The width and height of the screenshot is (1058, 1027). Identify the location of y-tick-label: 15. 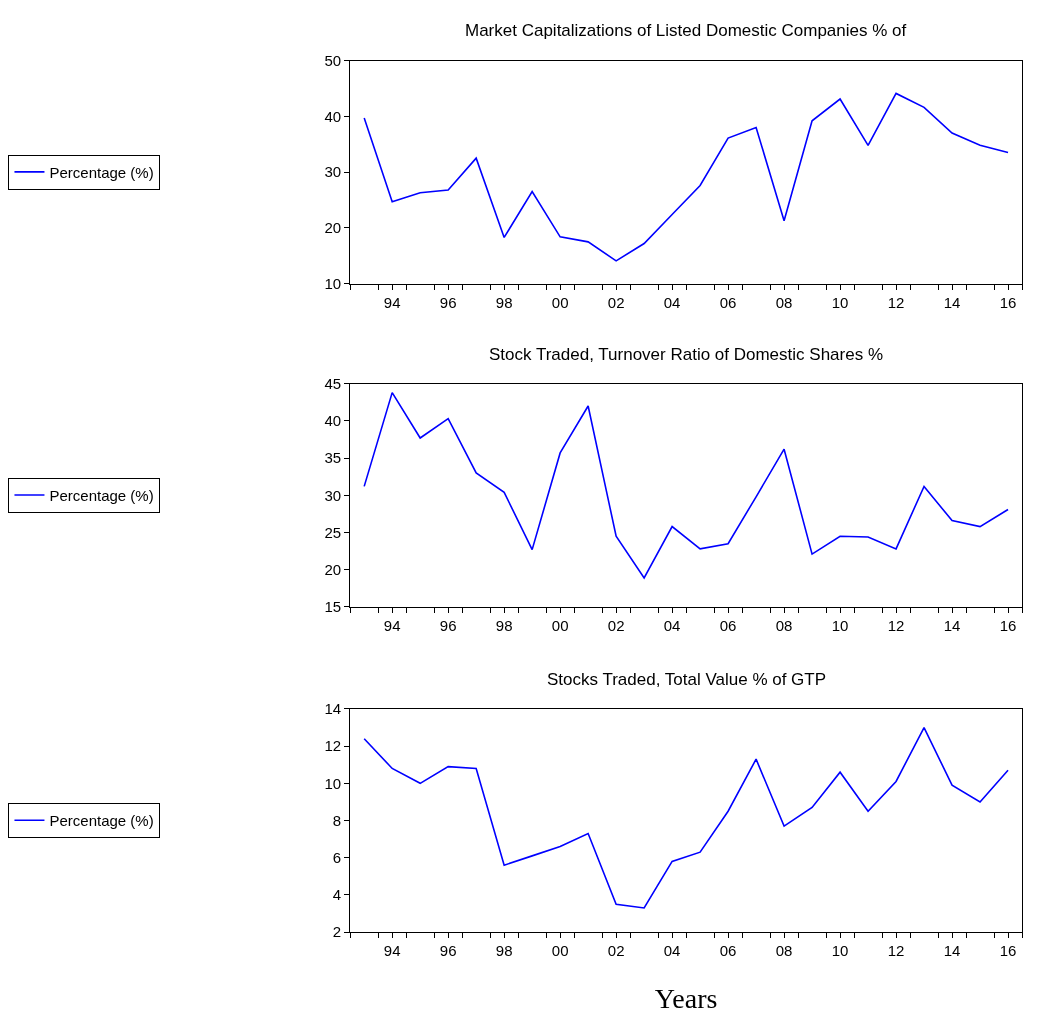
(333, 607).